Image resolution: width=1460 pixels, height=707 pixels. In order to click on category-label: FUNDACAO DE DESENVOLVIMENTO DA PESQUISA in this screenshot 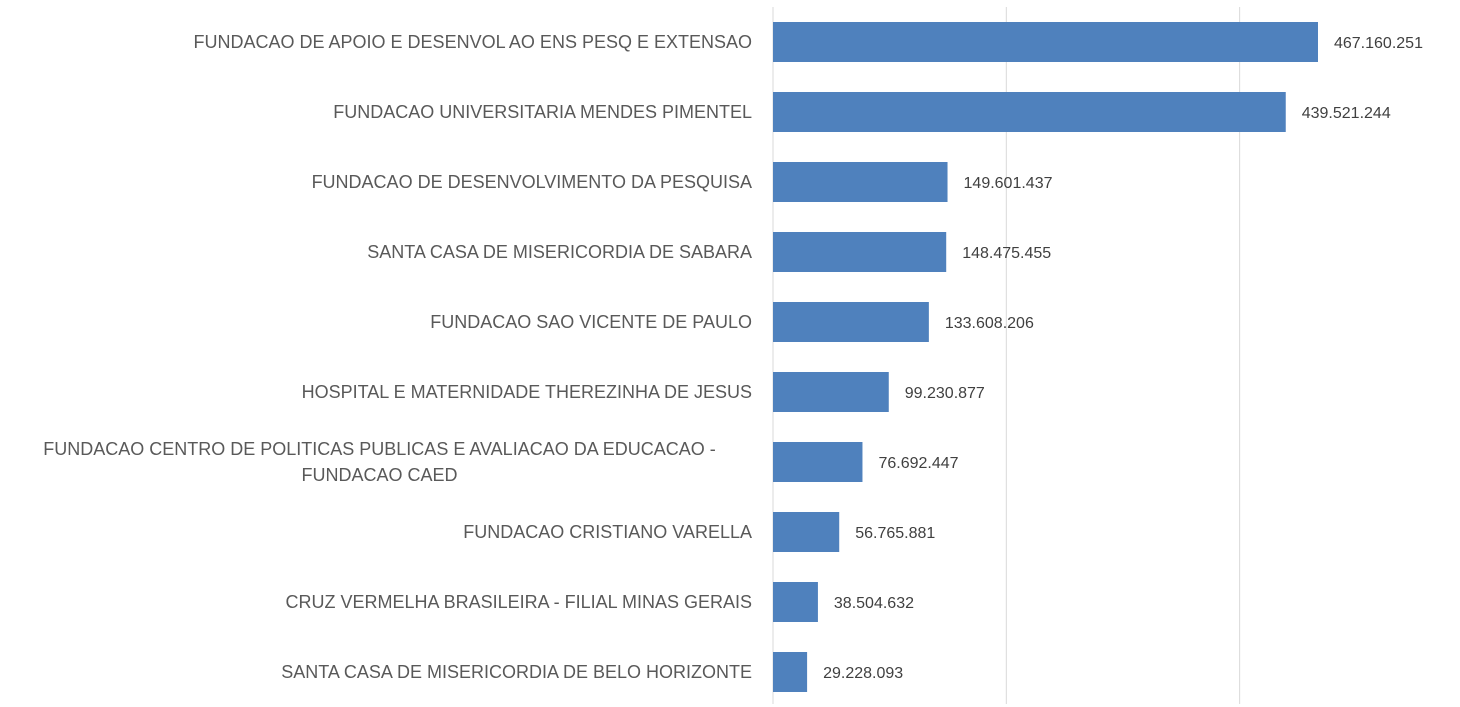, I will do `click(531, 182)`.